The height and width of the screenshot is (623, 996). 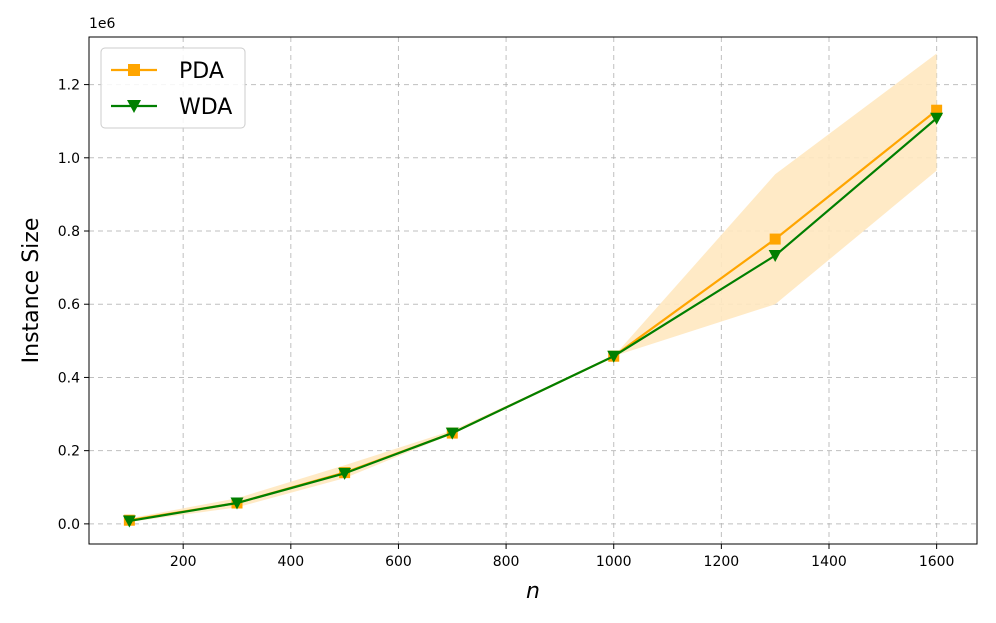 I want to click on x-tick-label: 1200, so click(x=722, y=562).